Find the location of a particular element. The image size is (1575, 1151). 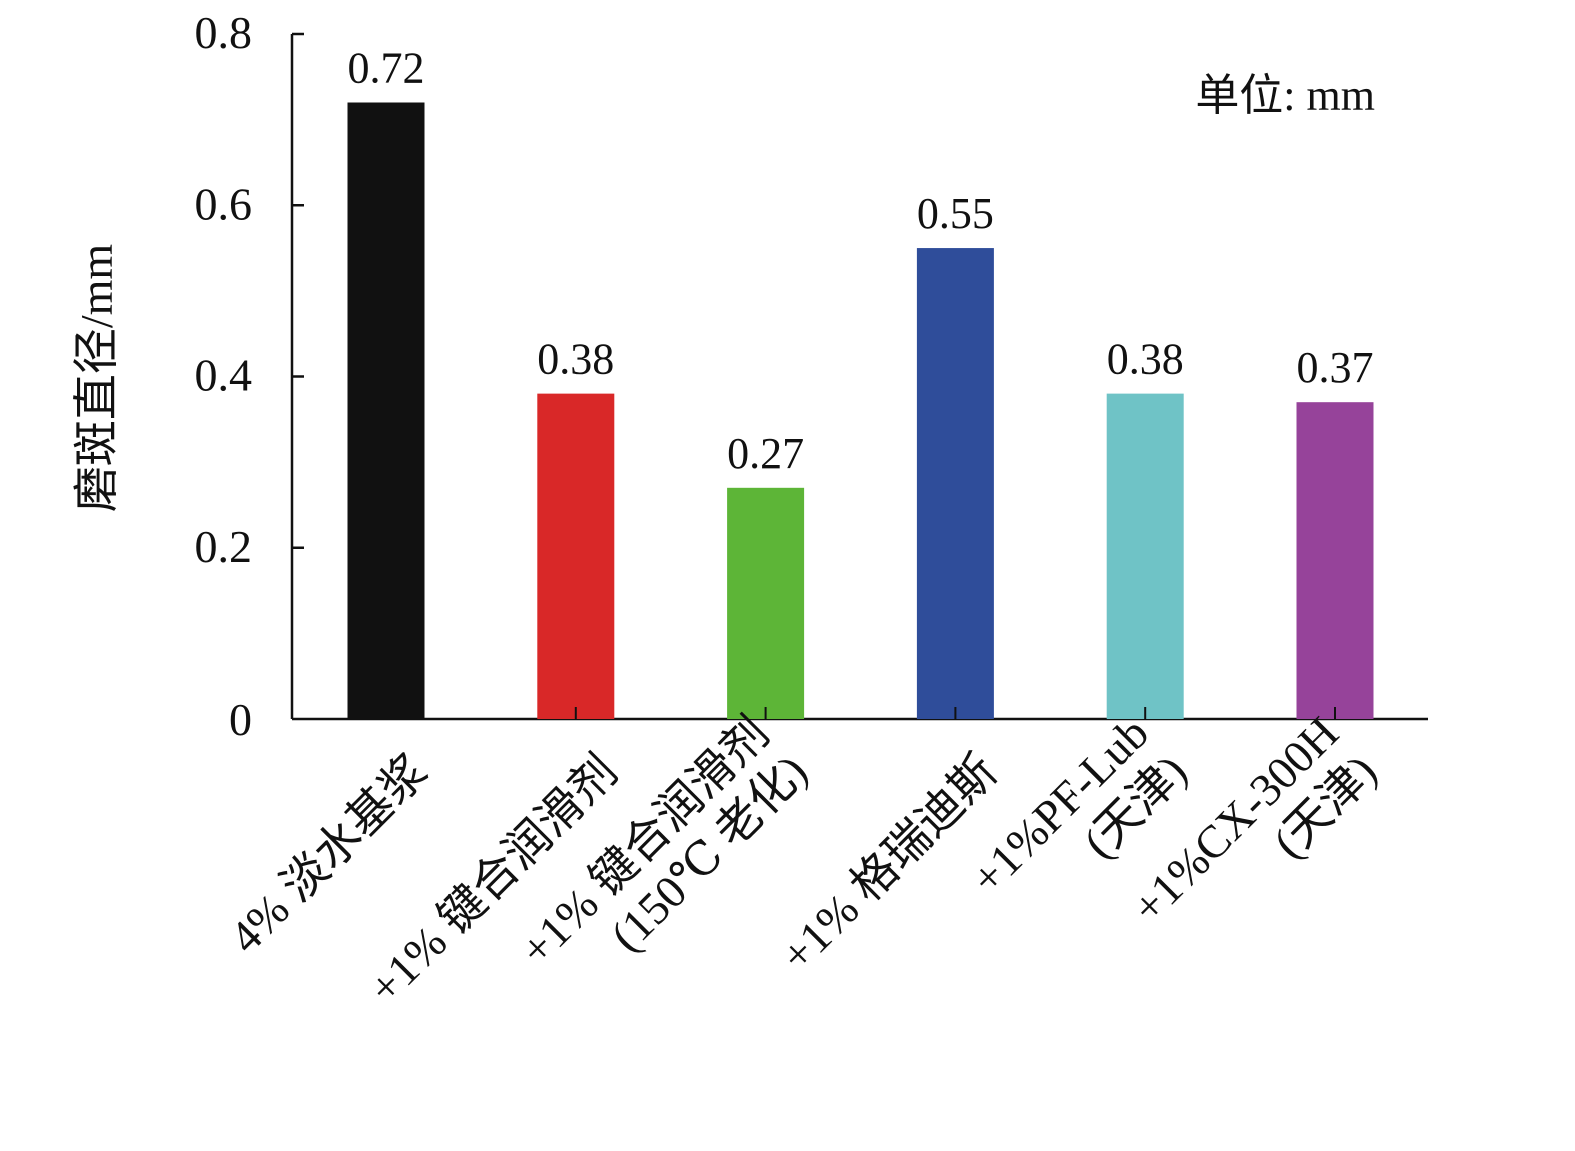

y-tick-label: 0.6 is located at coordinates (224, 203).